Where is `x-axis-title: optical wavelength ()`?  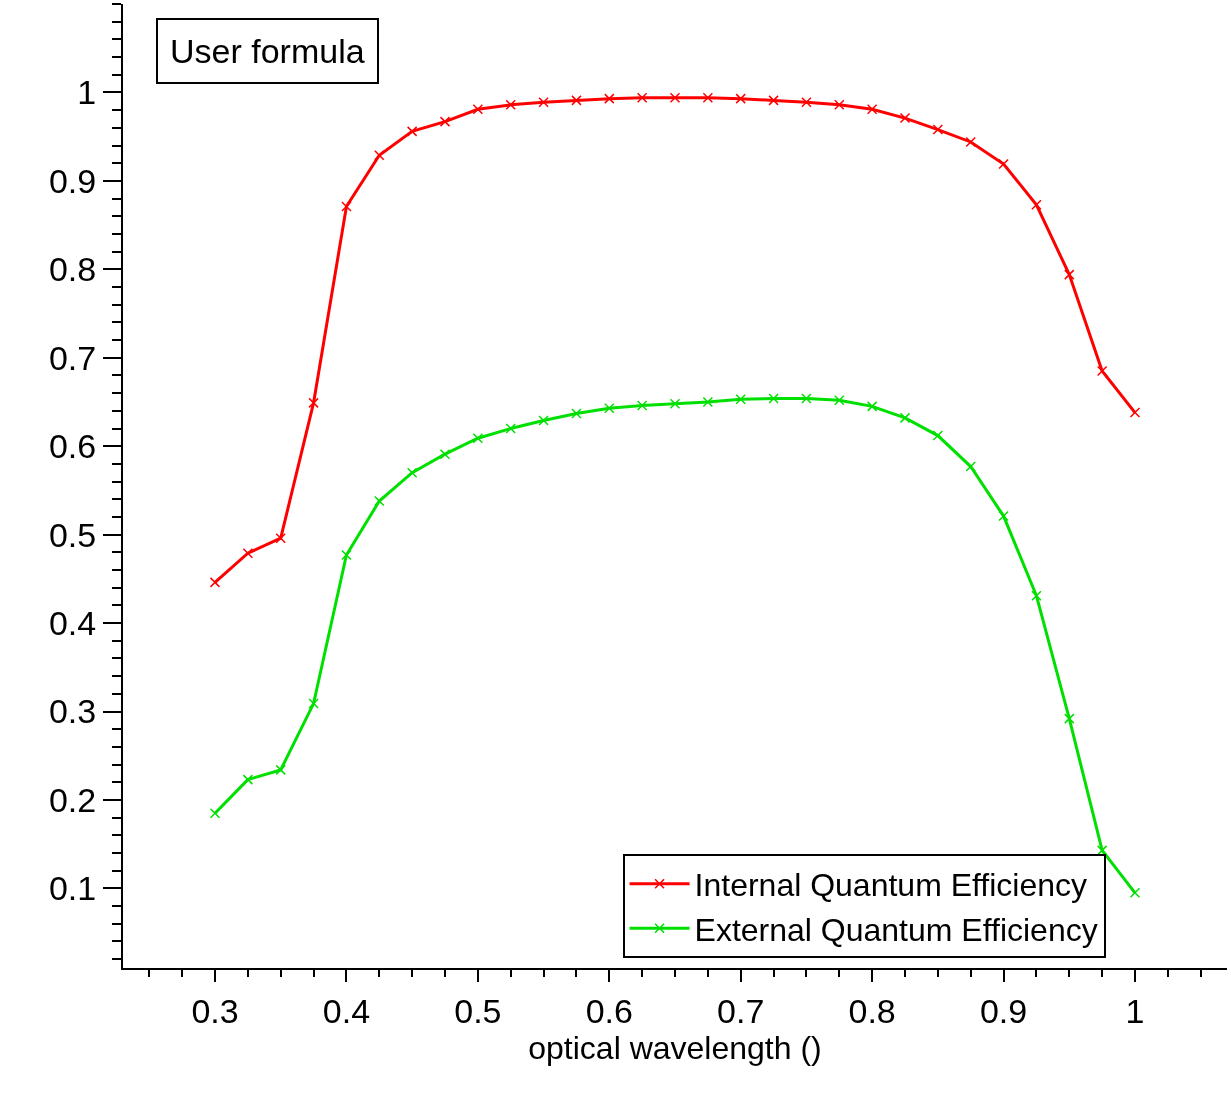 x-axis-title: optical wavelength () is located at coordinates (675, 1047).